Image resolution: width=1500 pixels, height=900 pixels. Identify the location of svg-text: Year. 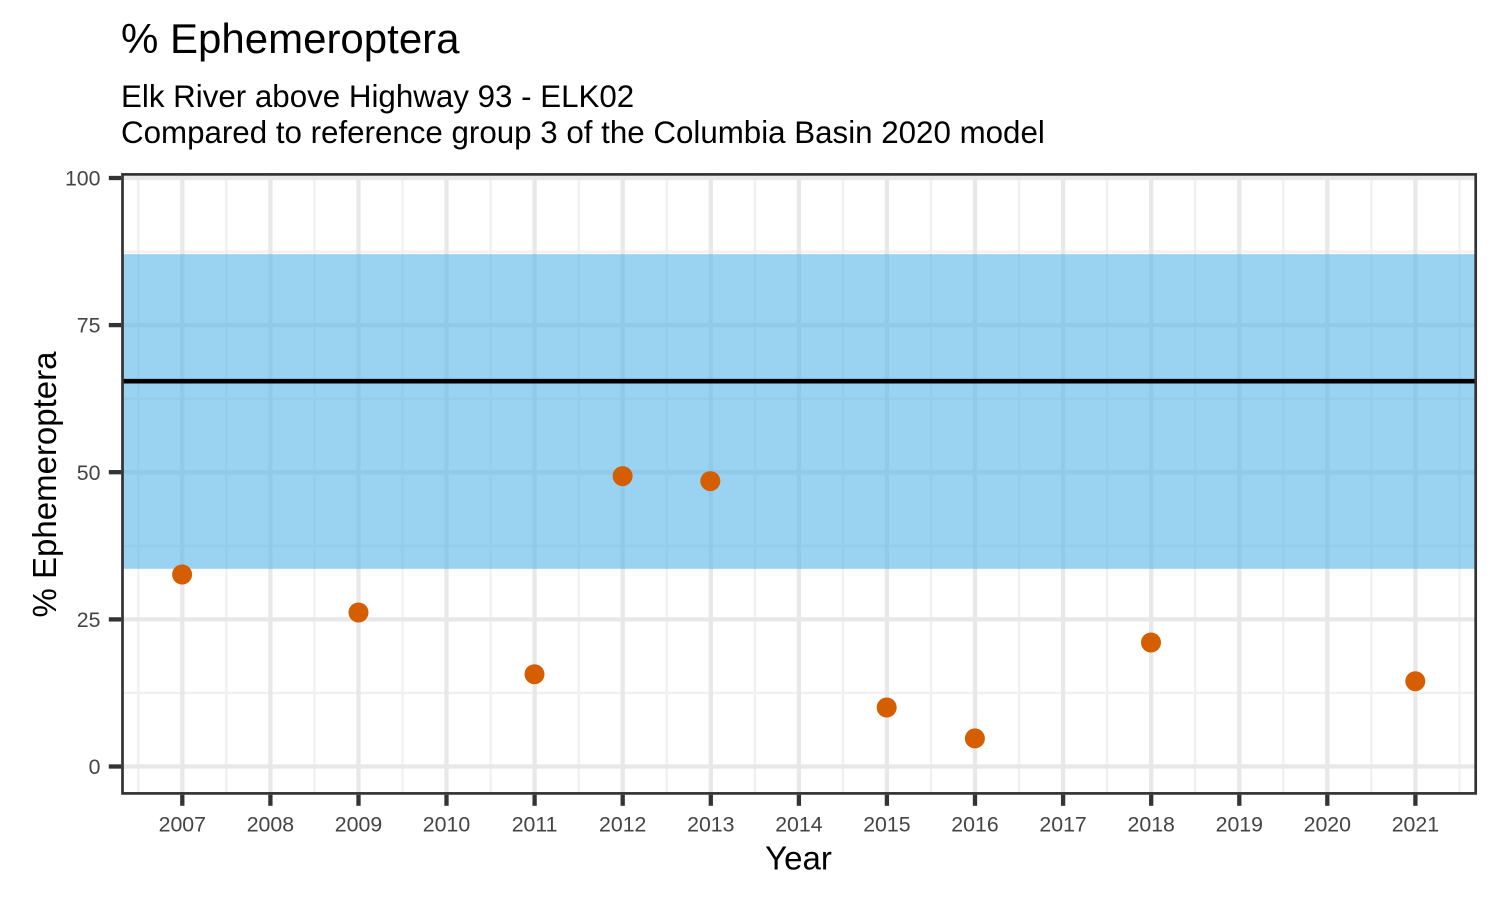
(798, 858).